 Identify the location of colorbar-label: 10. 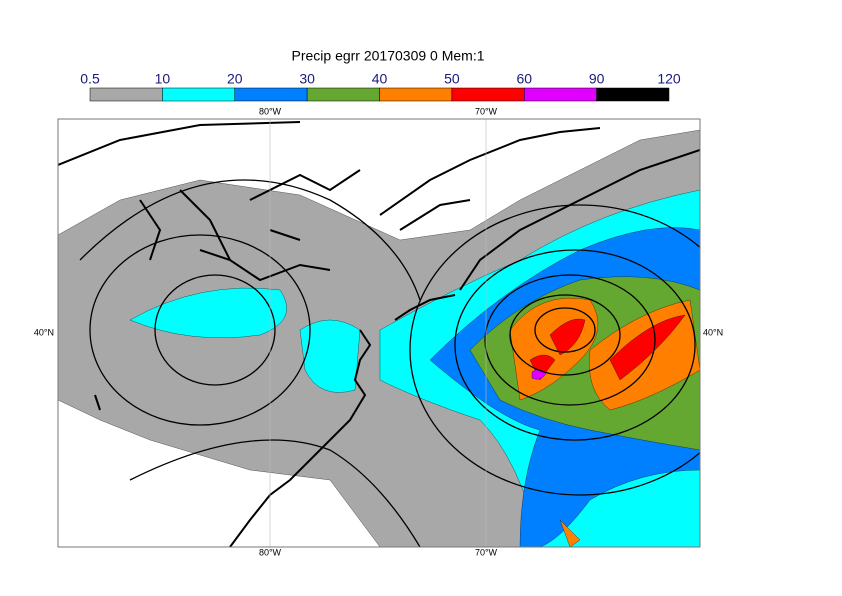
(163, 79).